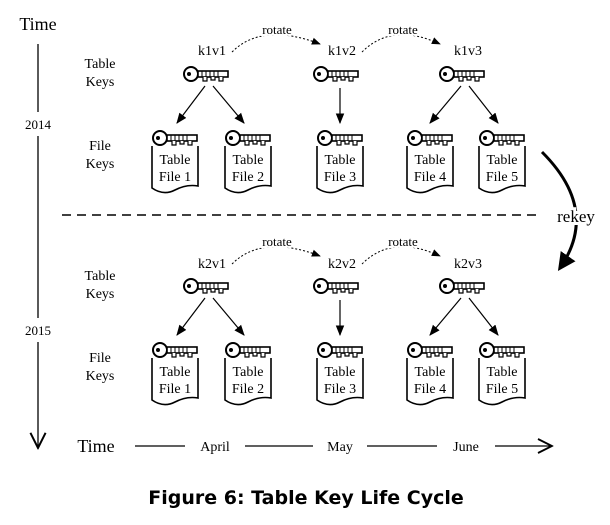 Image resolution: width=610 pixels, height=525 pixels. Describe the element at coordinates (212, 264) in the screenshot. I see `key-version-label: k2v1` at that location.